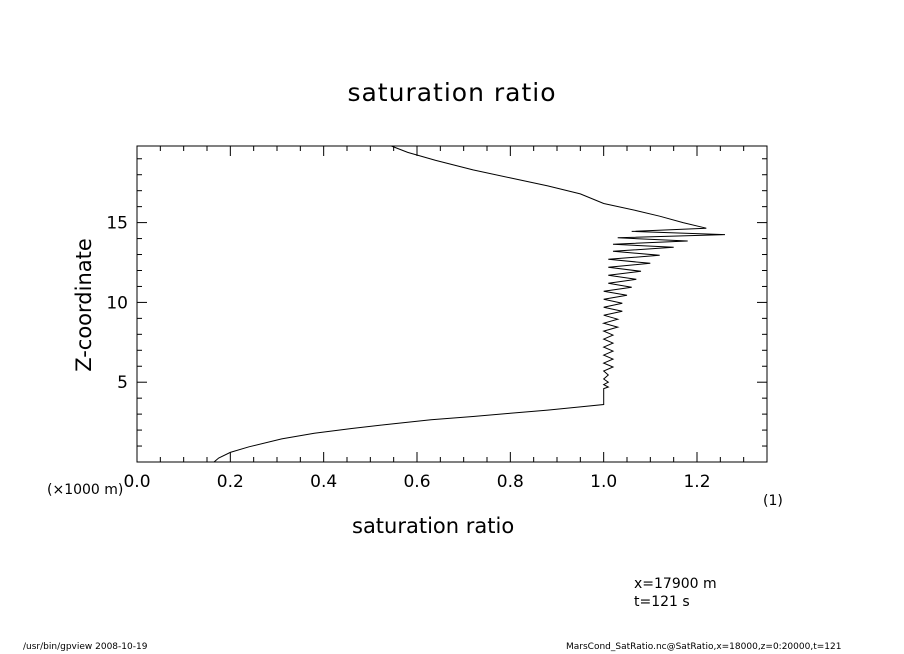  I want to click on y-tick-label: 15, so click(117, 224).